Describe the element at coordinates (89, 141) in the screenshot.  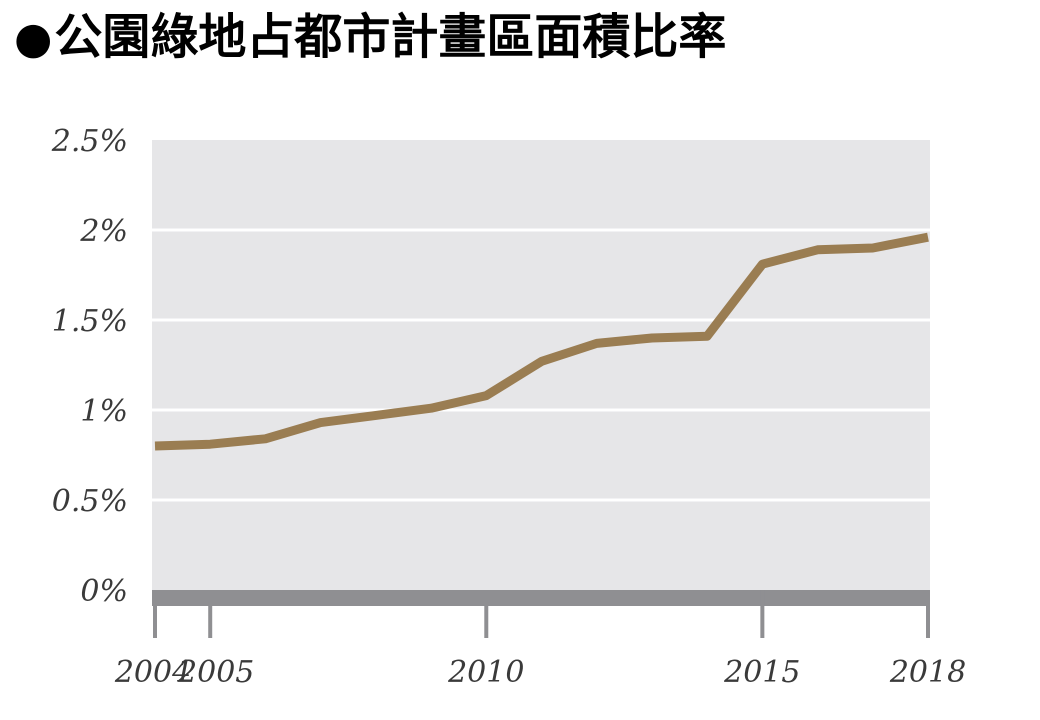
I see `y-tick-label: 2.5%` at that location.